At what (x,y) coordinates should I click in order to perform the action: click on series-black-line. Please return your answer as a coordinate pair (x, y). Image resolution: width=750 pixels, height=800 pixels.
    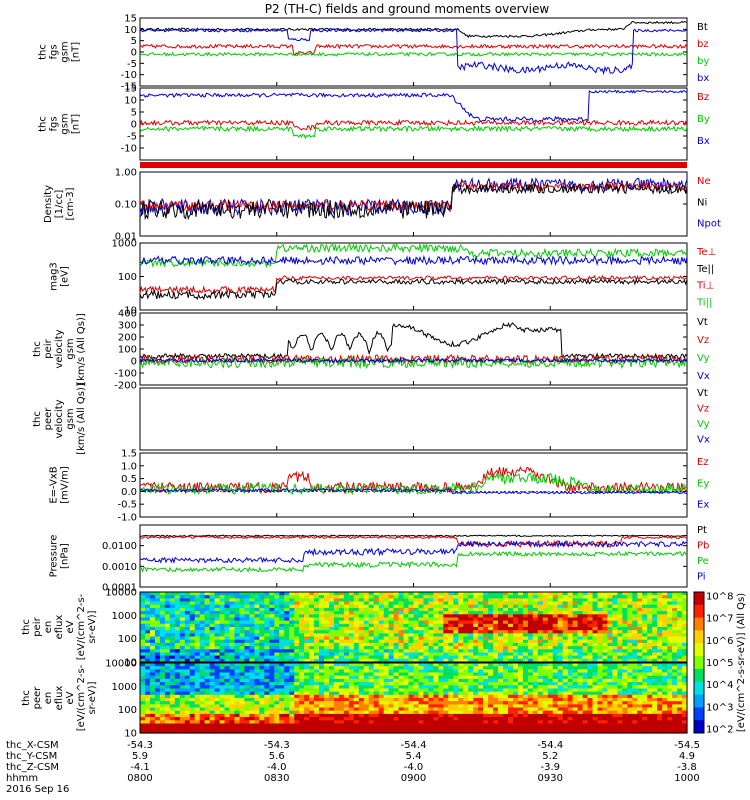
    Looking at the image, I should click on (413, 536).